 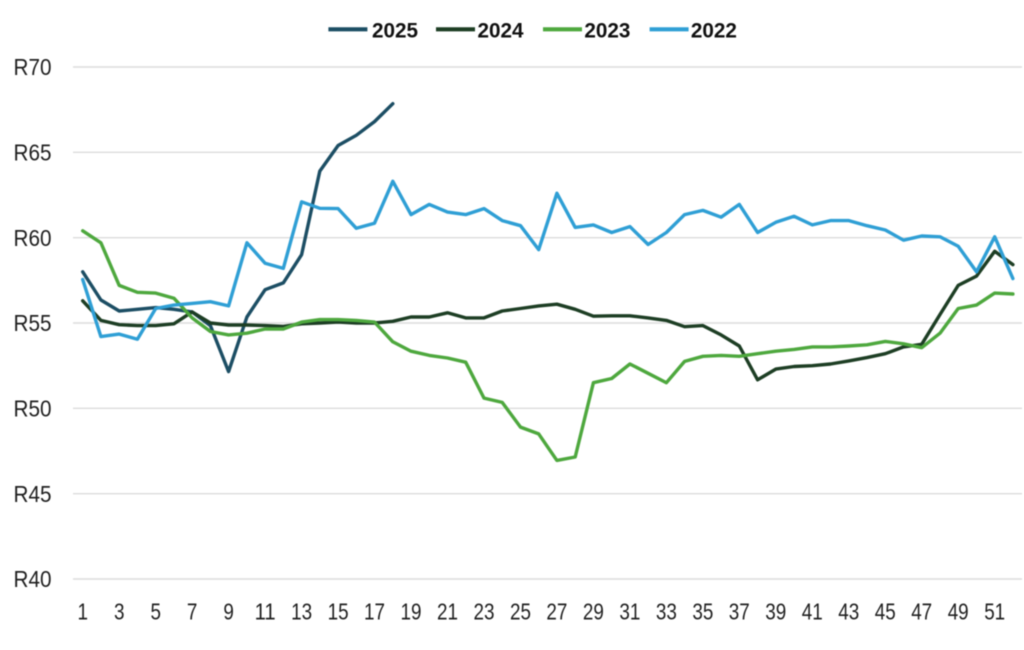 What do you see at coordinates (484, 612) in the screenshot?
I see `svg-text: 23` at bounding box center [484, 612].